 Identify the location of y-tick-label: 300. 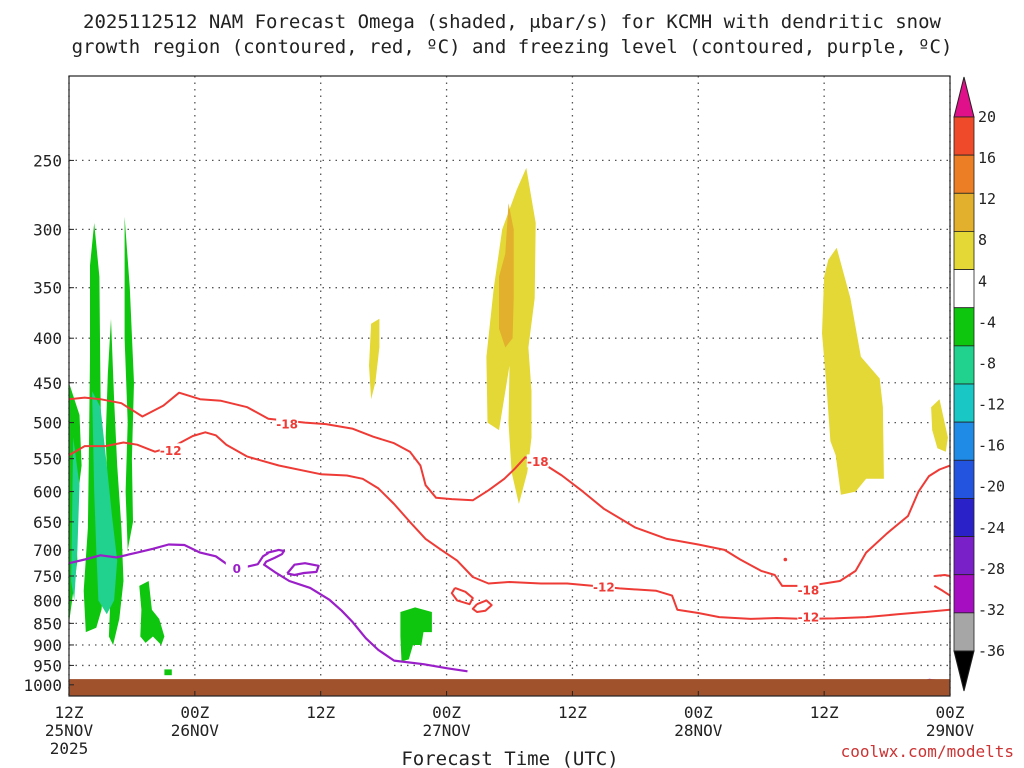
(47, 229).